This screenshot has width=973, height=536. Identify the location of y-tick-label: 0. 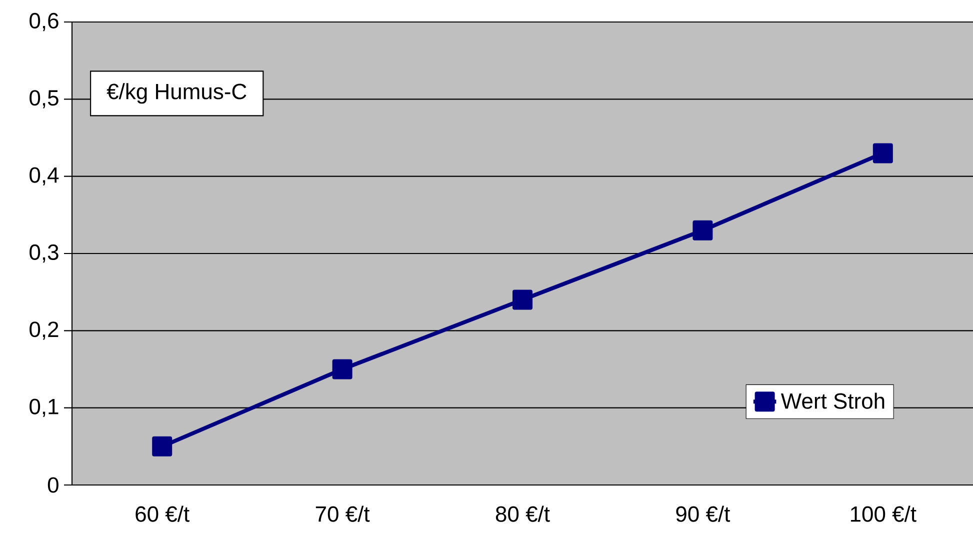
(53, 485).